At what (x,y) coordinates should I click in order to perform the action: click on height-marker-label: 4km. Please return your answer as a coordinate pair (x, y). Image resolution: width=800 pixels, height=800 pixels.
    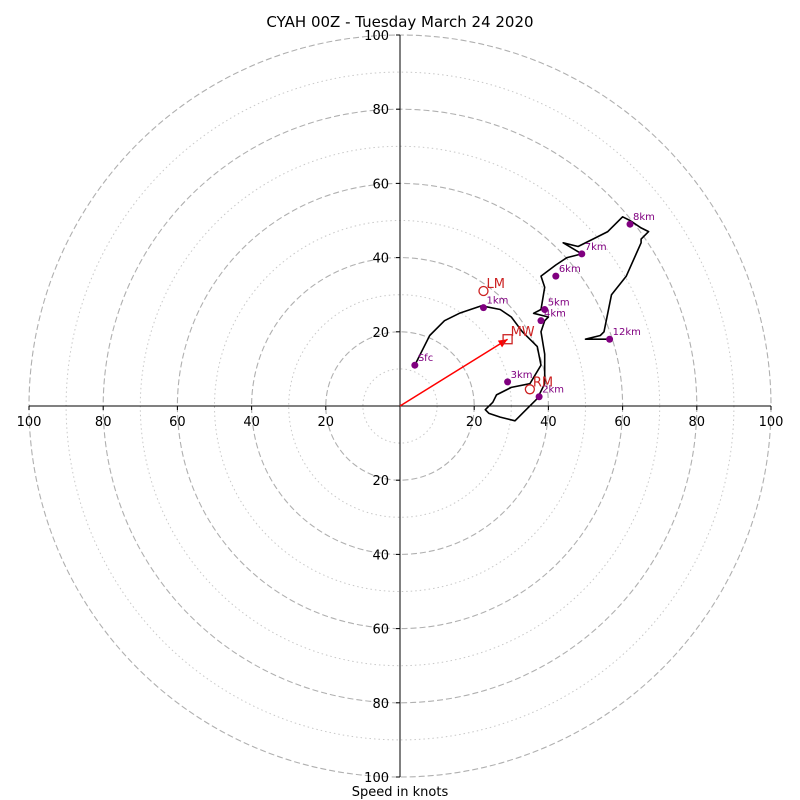
    Looking at the image, I should click on (555, 314).